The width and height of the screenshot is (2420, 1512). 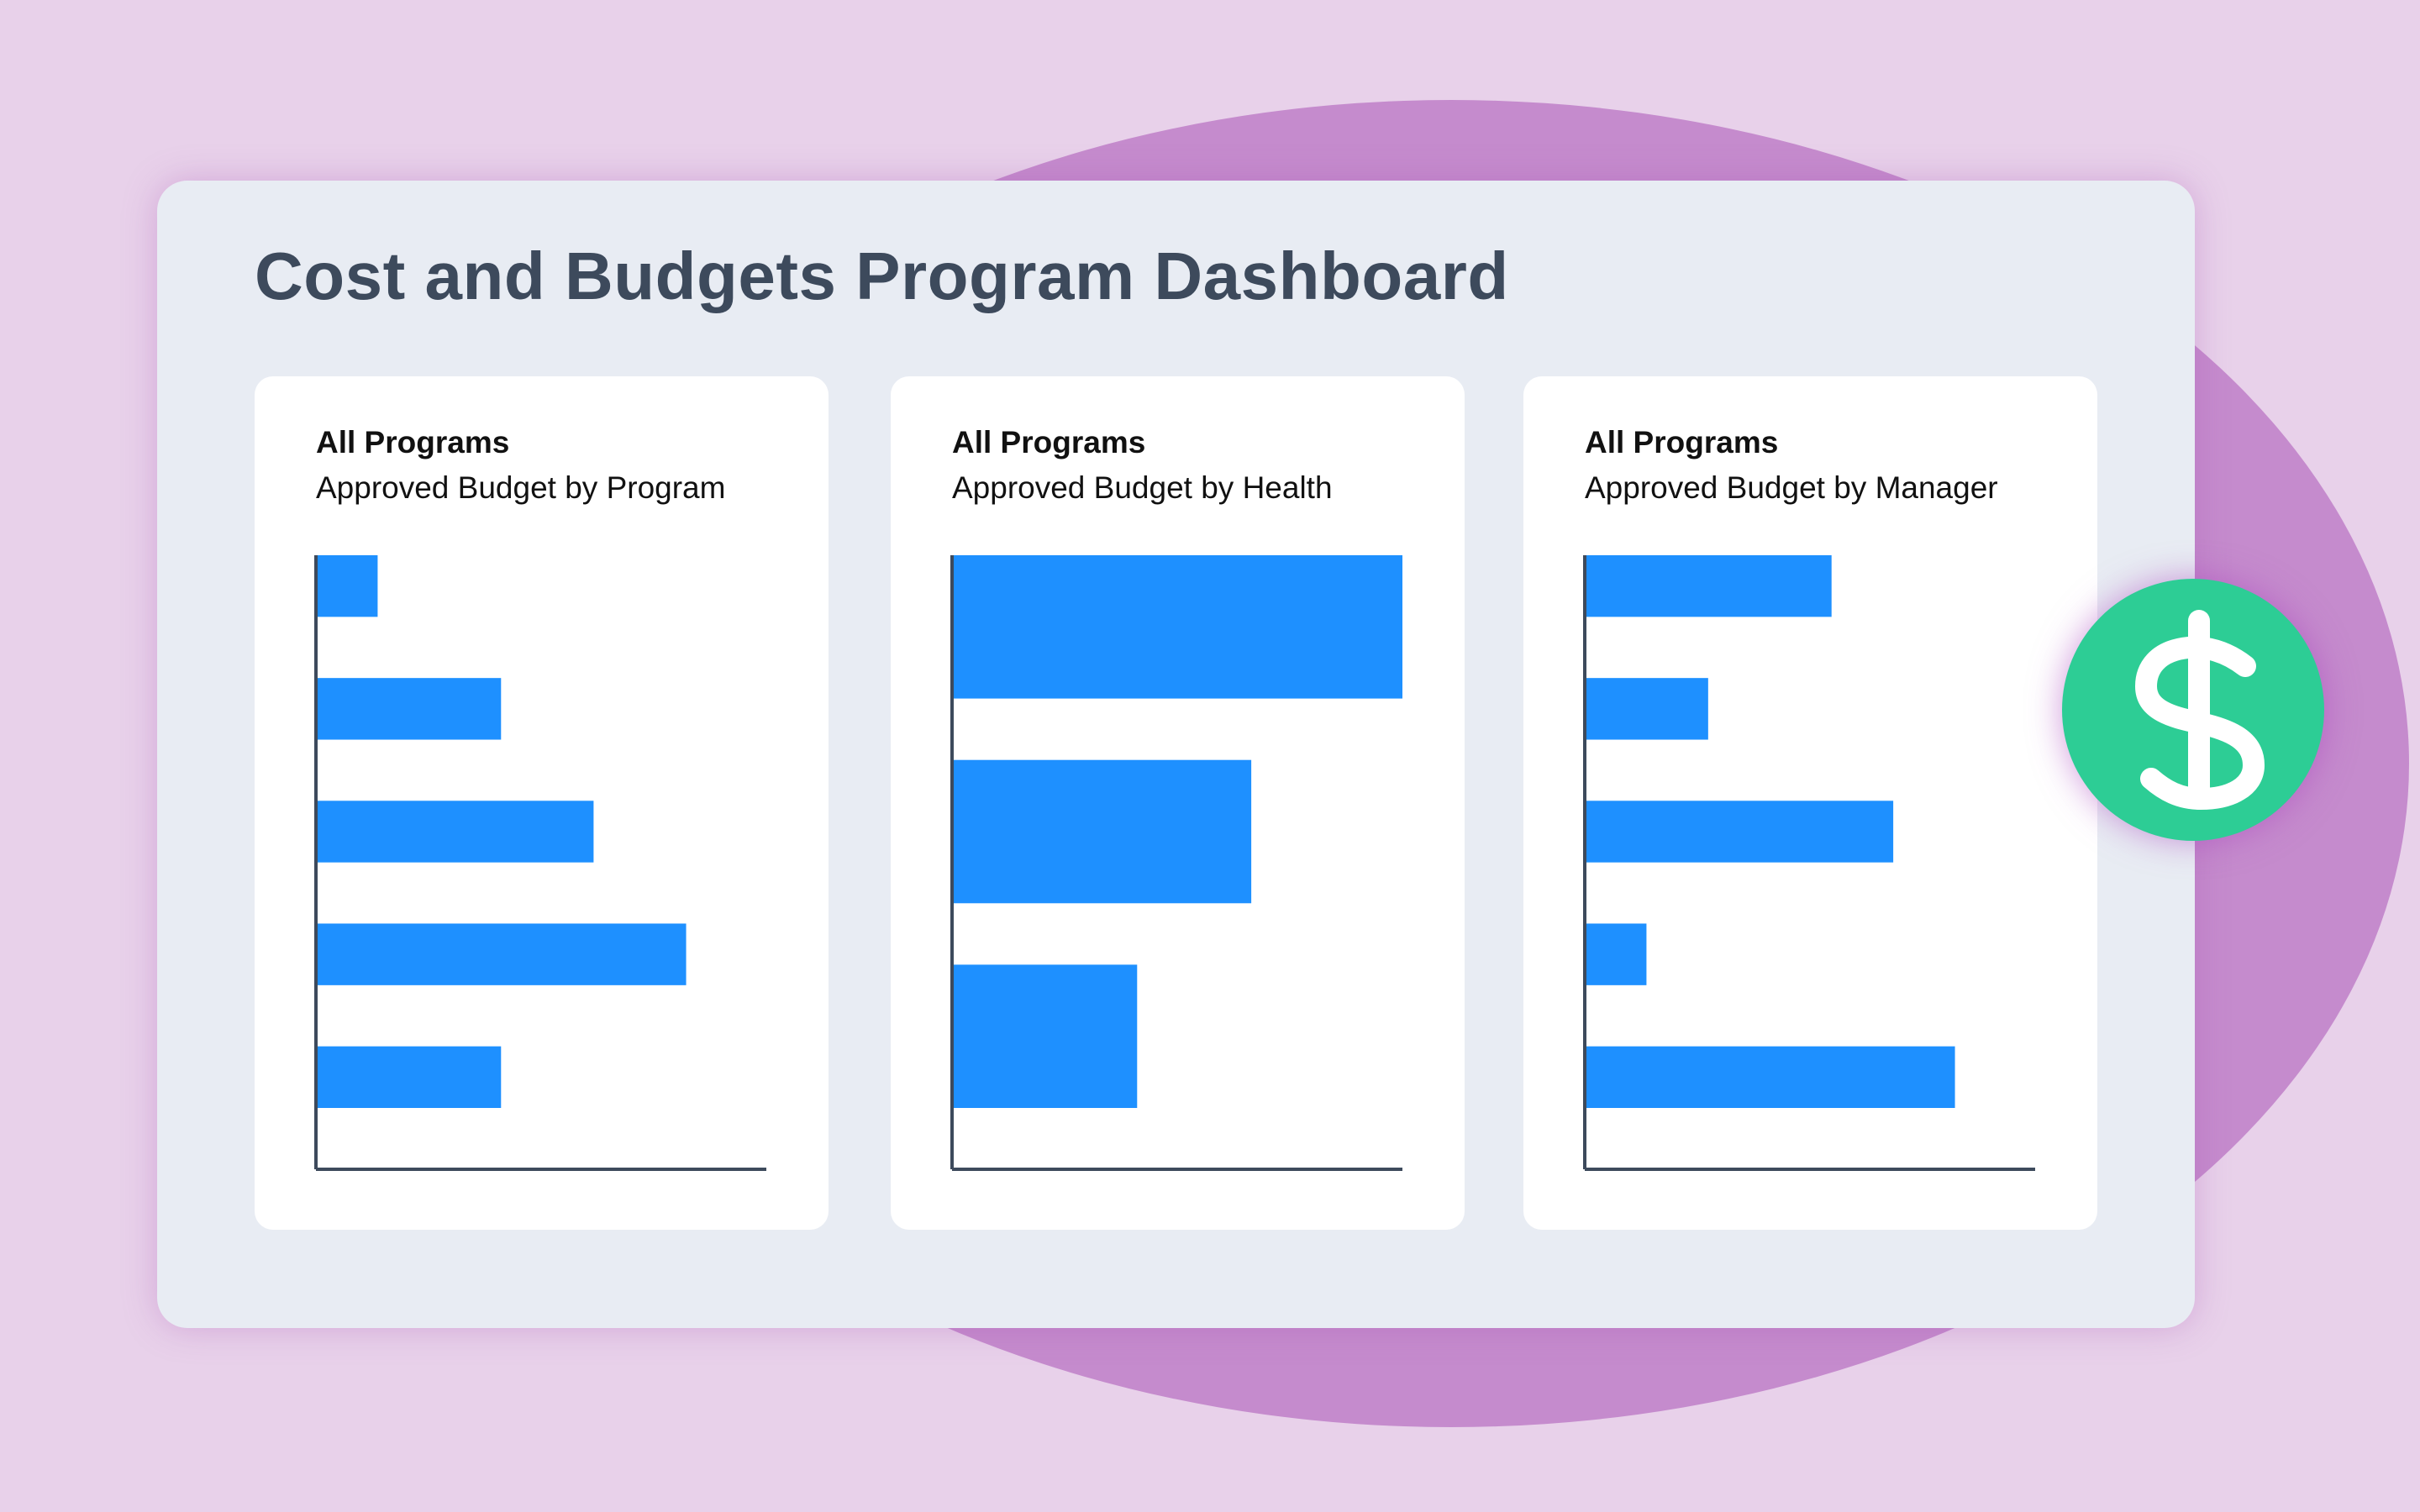 I want to click on chart-subtitle: Approved Budget by Health, so click(x=1142, y=487).